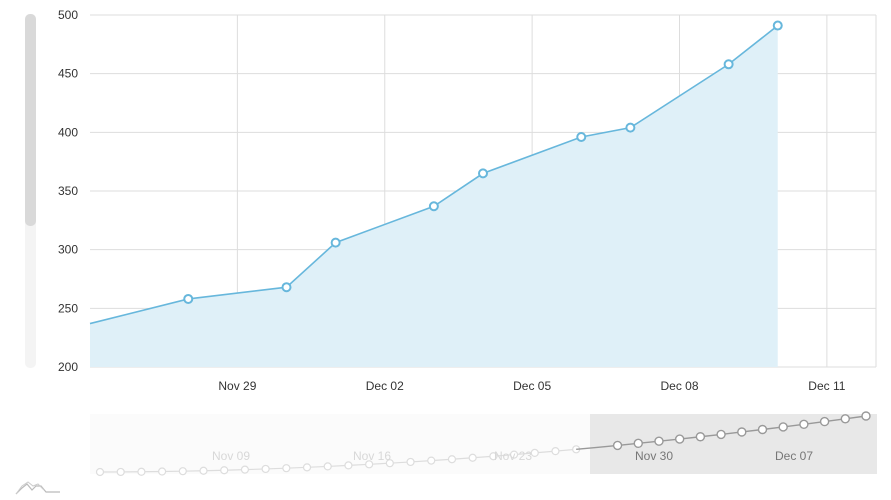 This screenshot has height=500, width=891. What do you see at coordinates (372, 456) in the screenshot?
I see `navigator-tick-label: Nov 16` at bounding box center [372, 456].